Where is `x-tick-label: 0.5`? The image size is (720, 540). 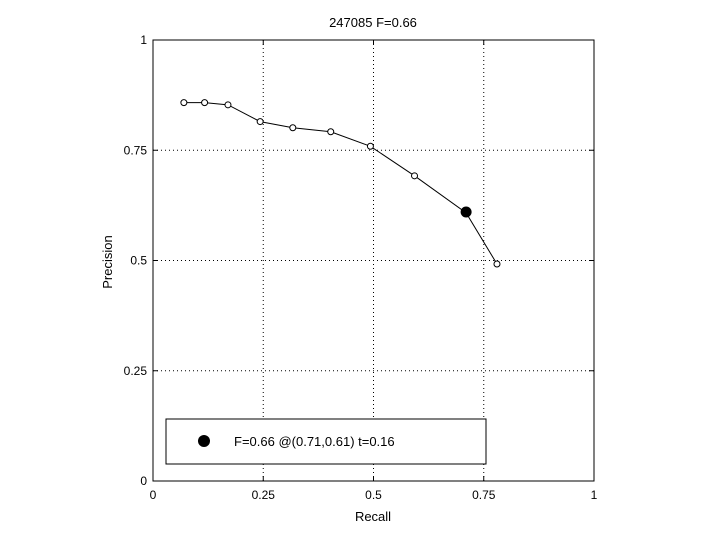 x-tick-label: 0.5 is located at coordinates (373, 495).